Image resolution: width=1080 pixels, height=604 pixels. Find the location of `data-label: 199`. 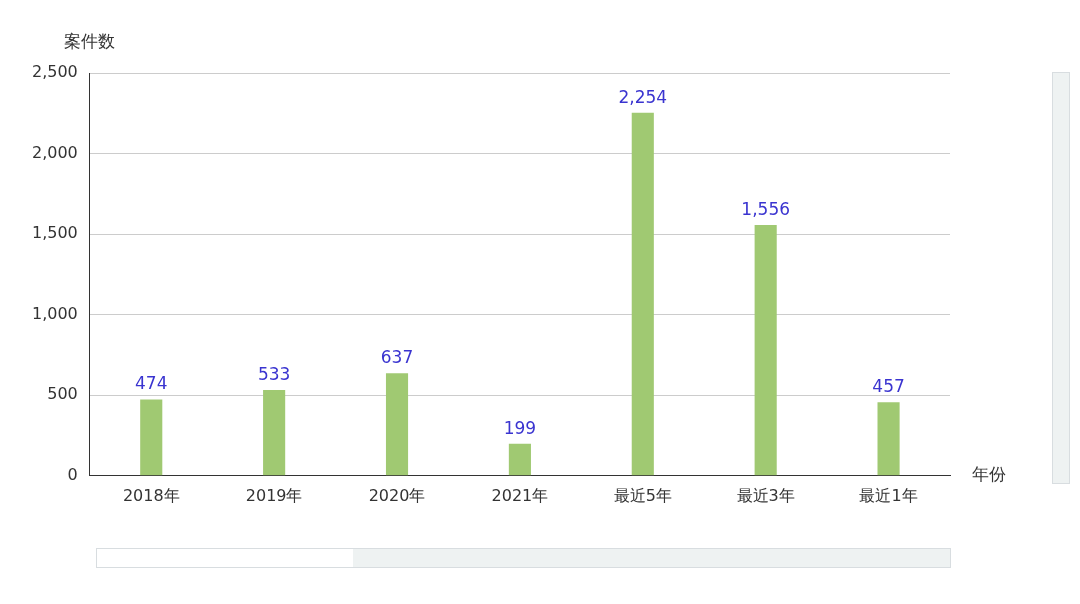

data-label: 199 is located at coordinates (520, 427).